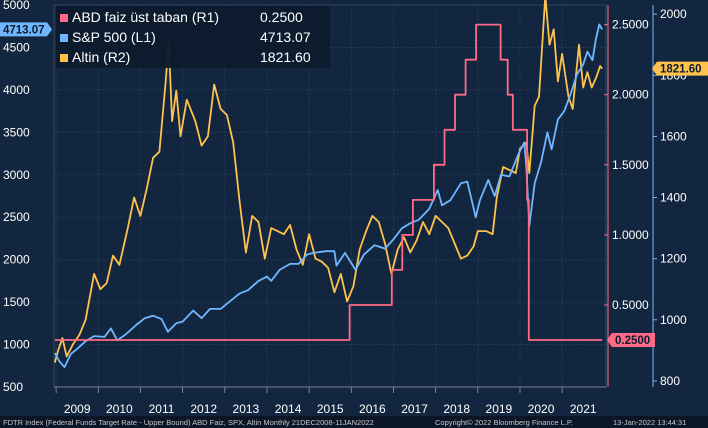 This screenshot has width=708, height=428. What do you see at coordinates (499, 409) in the screenshot?
I see `x-tick-label: 2019` at bounding box center [499, 409].